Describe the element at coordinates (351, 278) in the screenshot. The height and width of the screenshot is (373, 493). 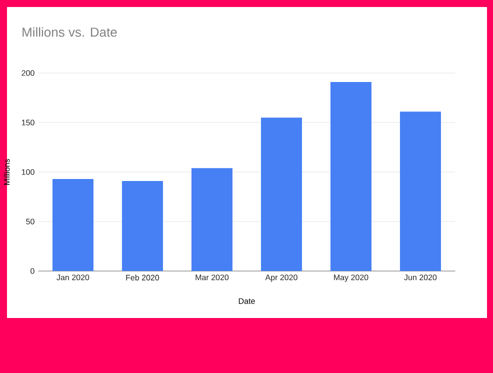
I see `x-tick-label: May 2020` at that location.